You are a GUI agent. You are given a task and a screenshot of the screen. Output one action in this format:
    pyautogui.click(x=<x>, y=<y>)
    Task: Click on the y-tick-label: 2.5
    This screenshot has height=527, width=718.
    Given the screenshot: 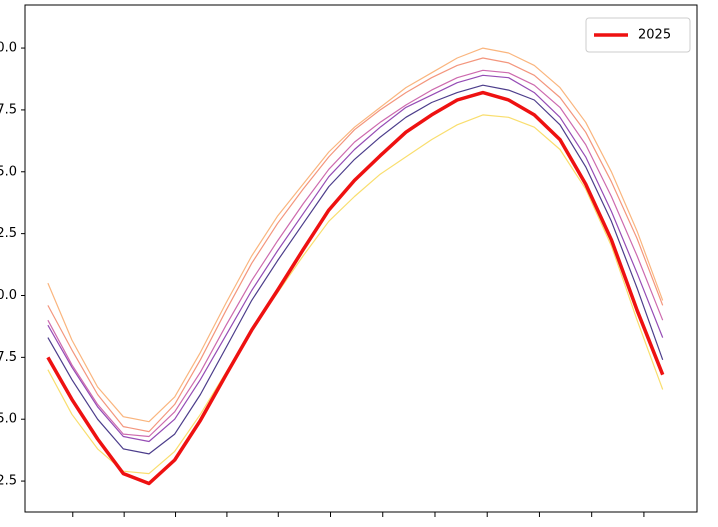 What is the action you would take?
    pyautogui.click(x=8, y=481)
    